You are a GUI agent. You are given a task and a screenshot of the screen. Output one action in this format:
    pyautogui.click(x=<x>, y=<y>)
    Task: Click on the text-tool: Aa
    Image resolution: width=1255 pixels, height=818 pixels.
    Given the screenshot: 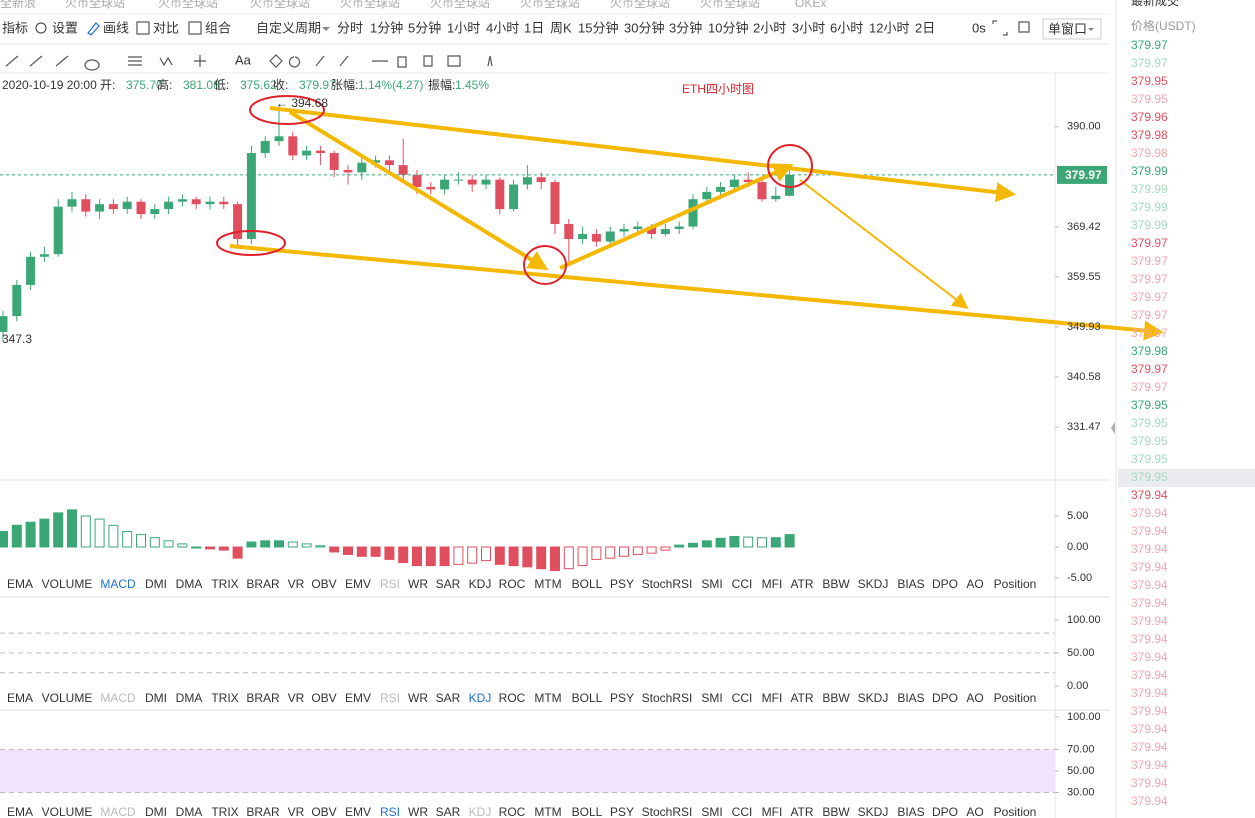 What is the action you would take?
    pyautogui.click(x=243, y=59)
    